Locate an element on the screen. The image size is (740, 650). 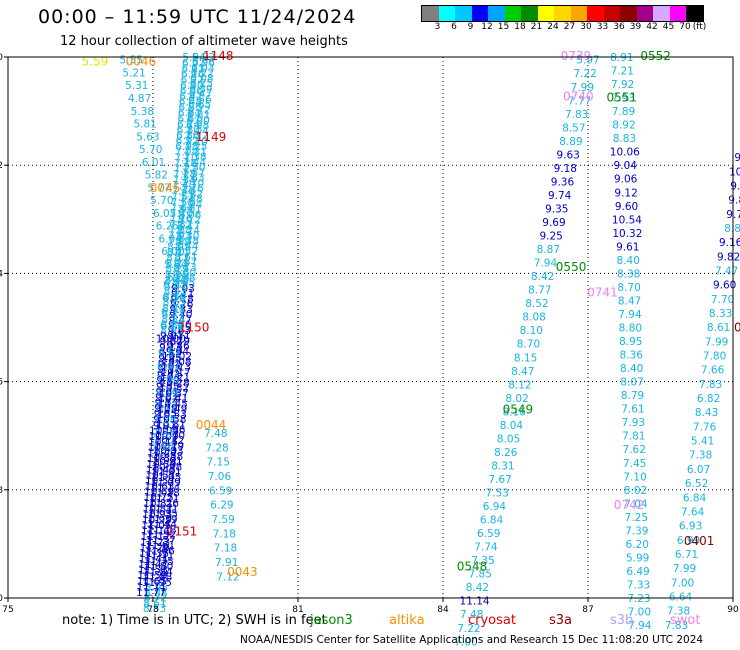
swh-value: 6.21 is located at coordinates (172, 312).